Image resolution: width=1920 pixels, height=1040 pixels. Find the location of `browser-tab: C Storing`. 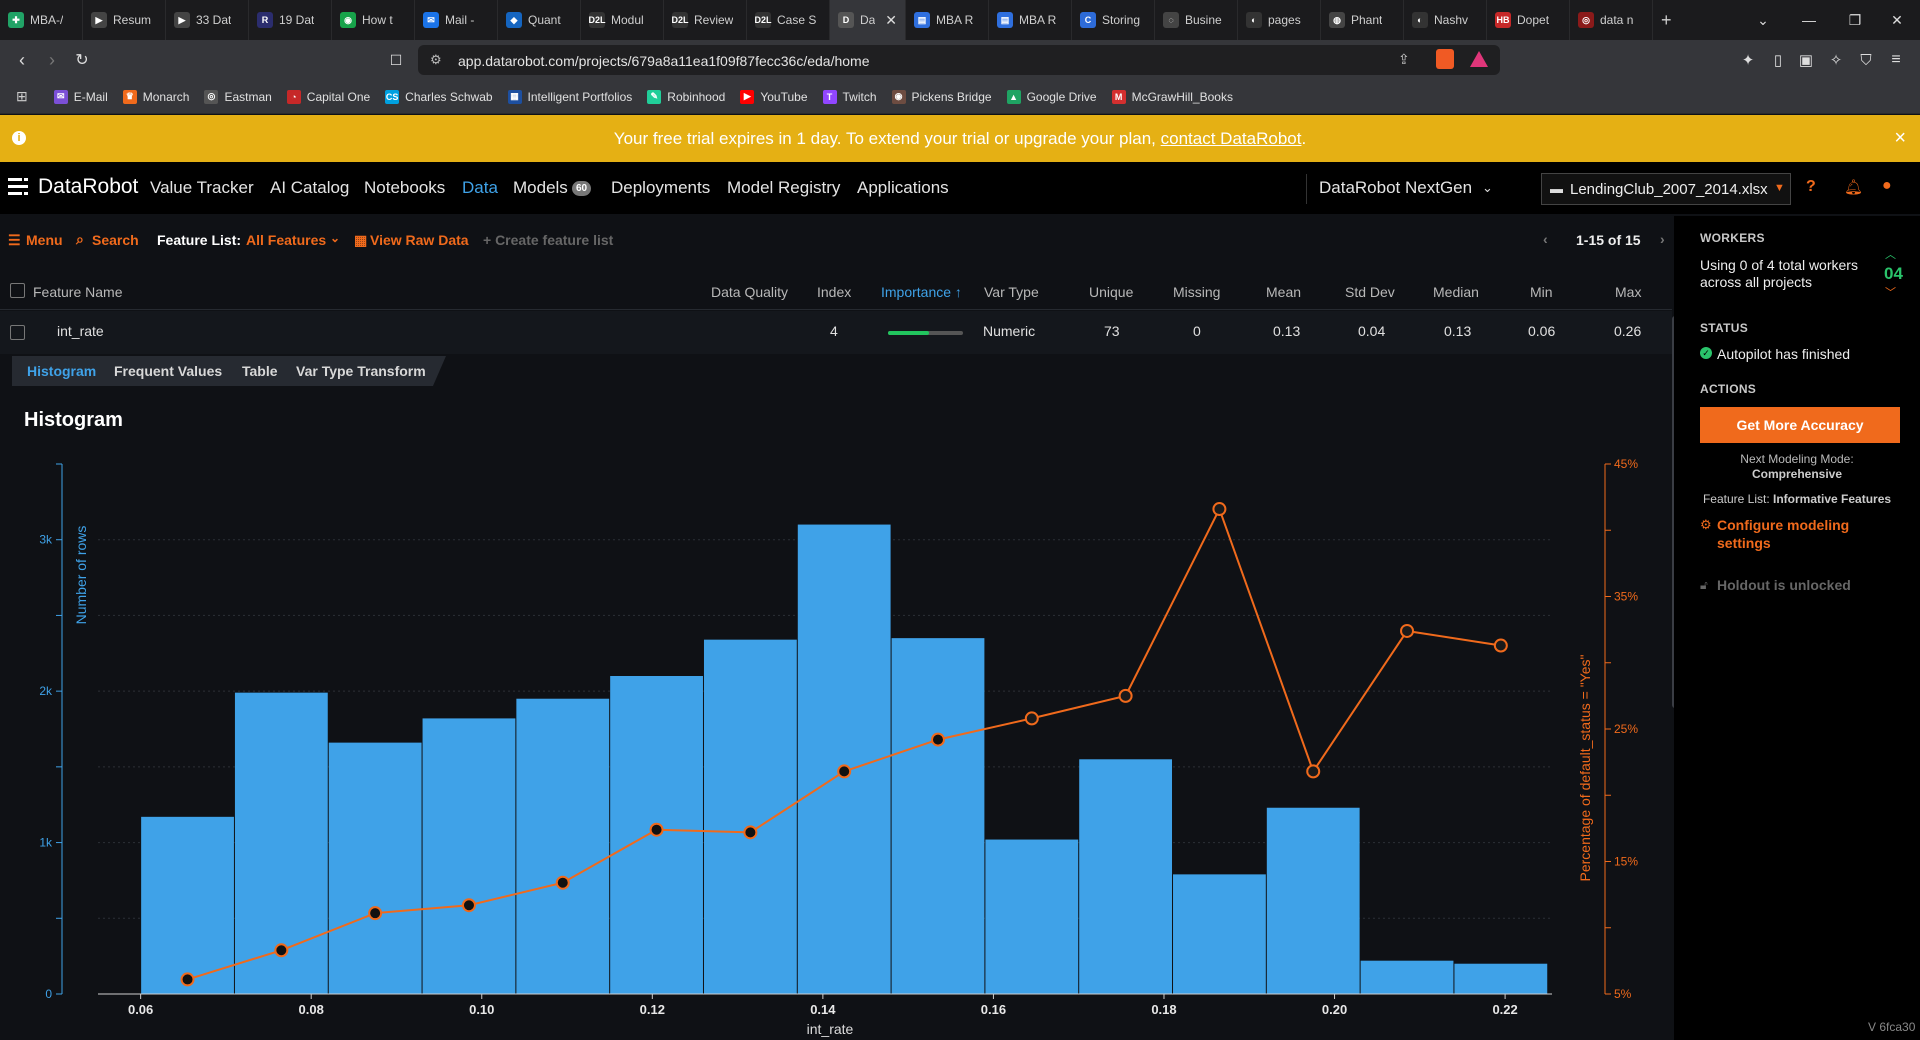

browser-tab: C Storing is located at coordinates (1113, 20).